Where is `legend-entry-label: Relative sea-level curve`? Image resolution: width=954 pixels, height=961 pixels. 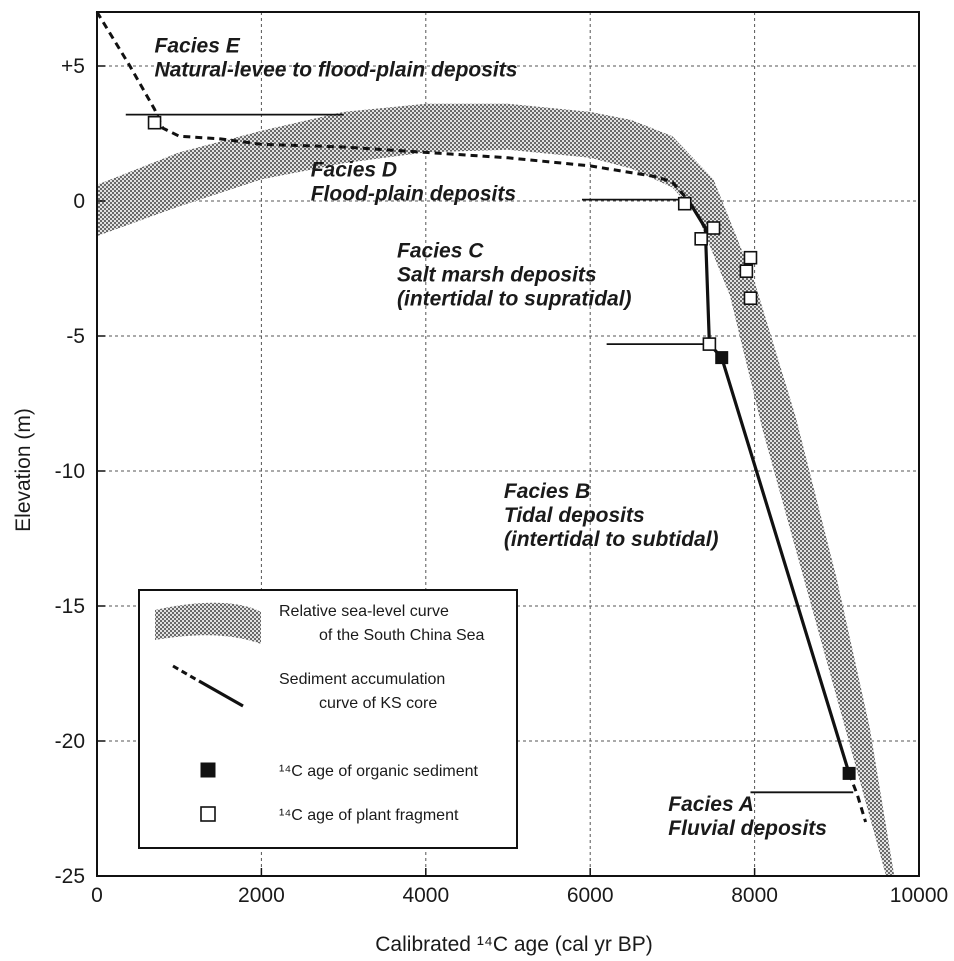 legend-entry-label: Relative sea-level curve is located at coordinates (364, 611).